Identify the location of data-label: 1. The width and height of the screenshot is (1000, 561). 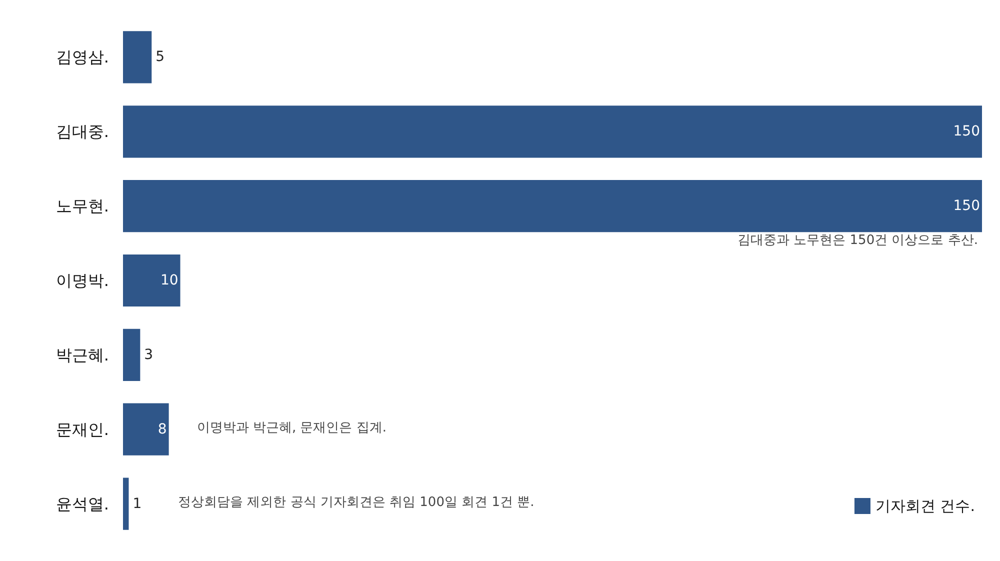
(137, 504).